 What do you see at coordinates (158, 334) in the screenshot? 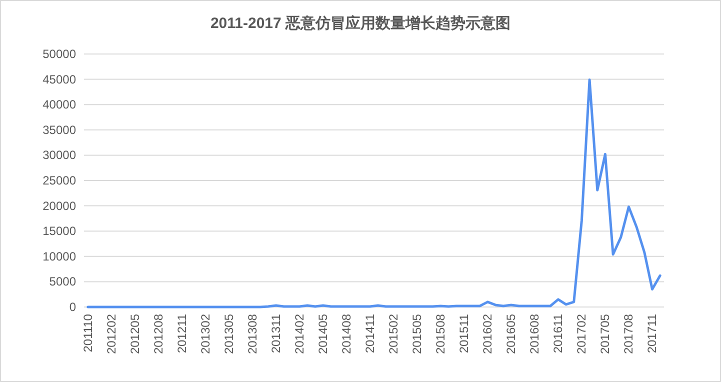
I see `x-tick-label: 201208` at bounding box center [158, 334].